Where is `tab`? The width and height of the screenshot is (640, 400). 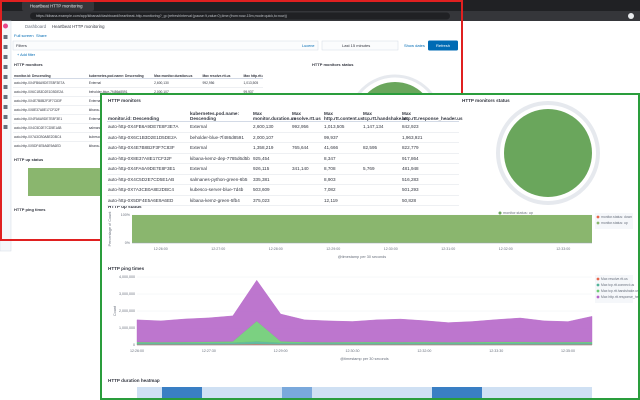 tab is located at coordinates (58, 6).